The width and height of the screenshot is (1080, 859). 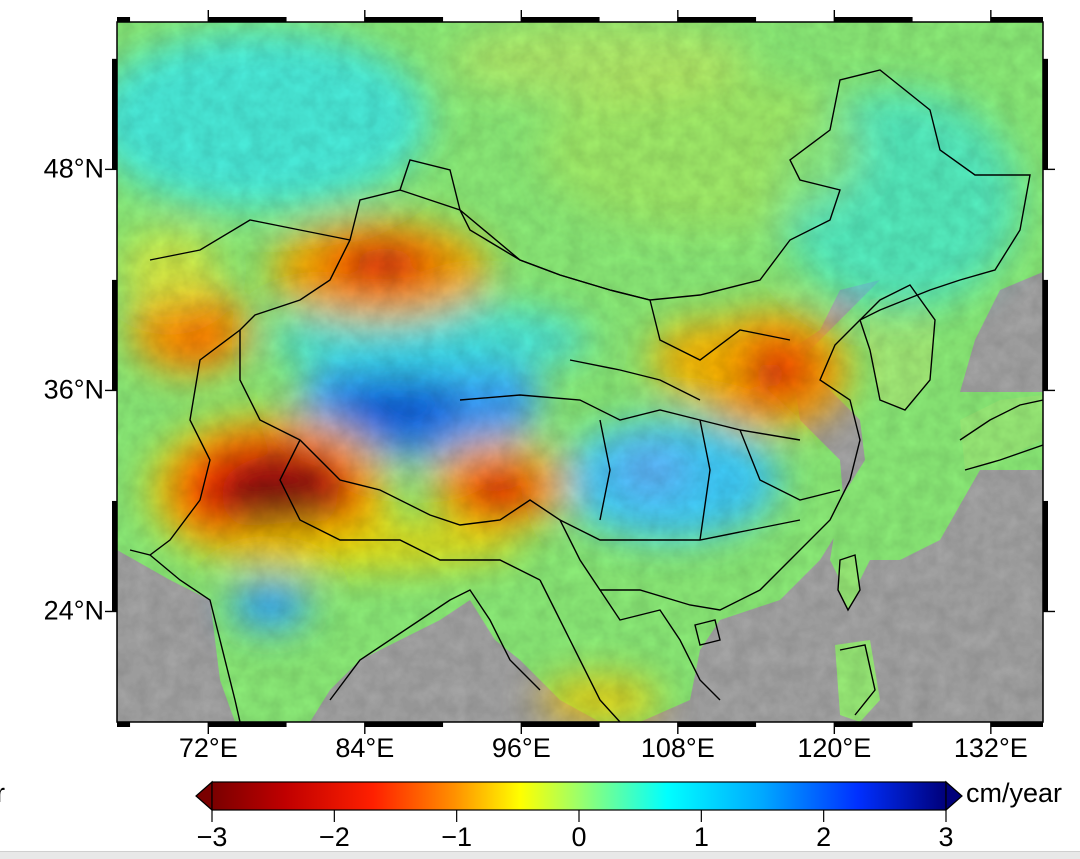 What do you see at coordinates (990, 748) in the screenshot?
I see `lon-tick-label: 132°E` at bounding box center [990, 748].